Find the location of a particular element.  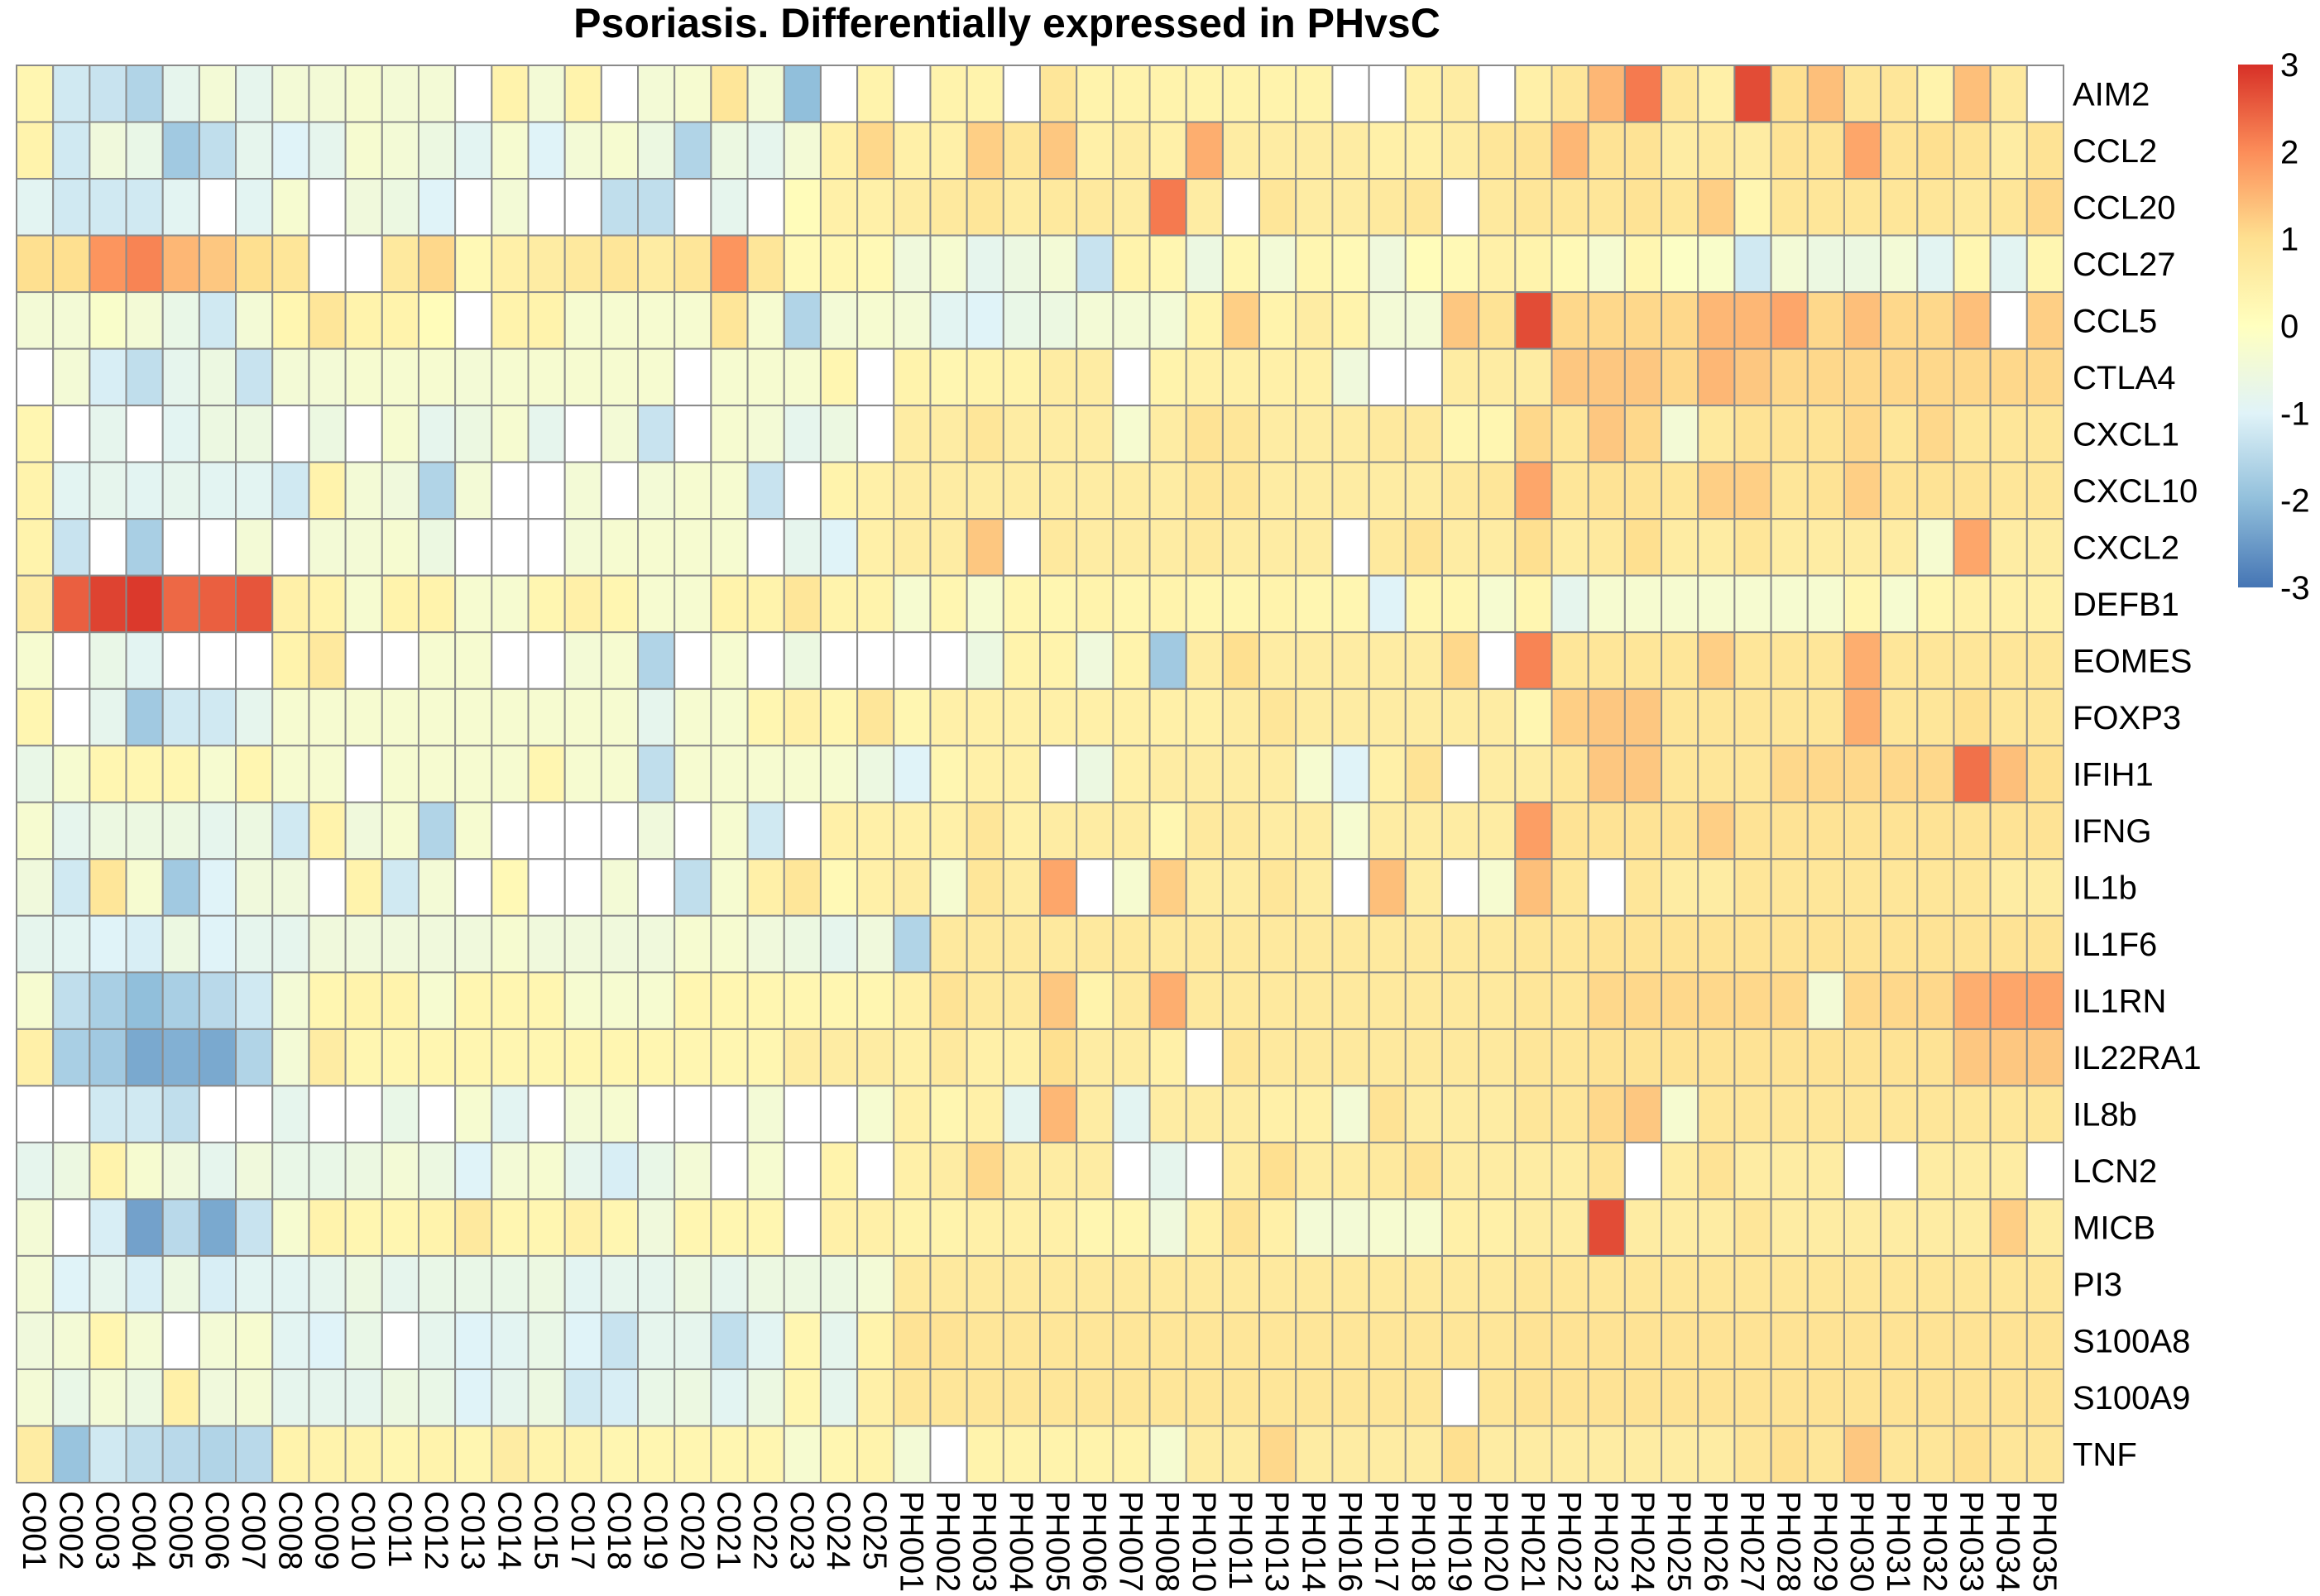

column-label: C017 is located at coordinates (582, 1530).